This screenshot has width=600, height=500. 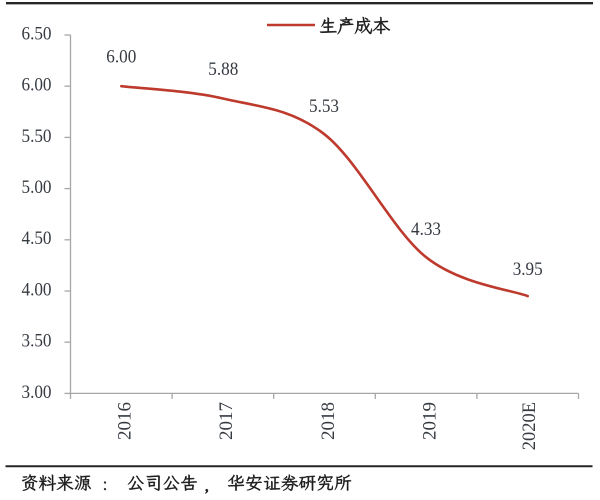 I want to click on svg-text: 4.00, so click(x=37, y=289).